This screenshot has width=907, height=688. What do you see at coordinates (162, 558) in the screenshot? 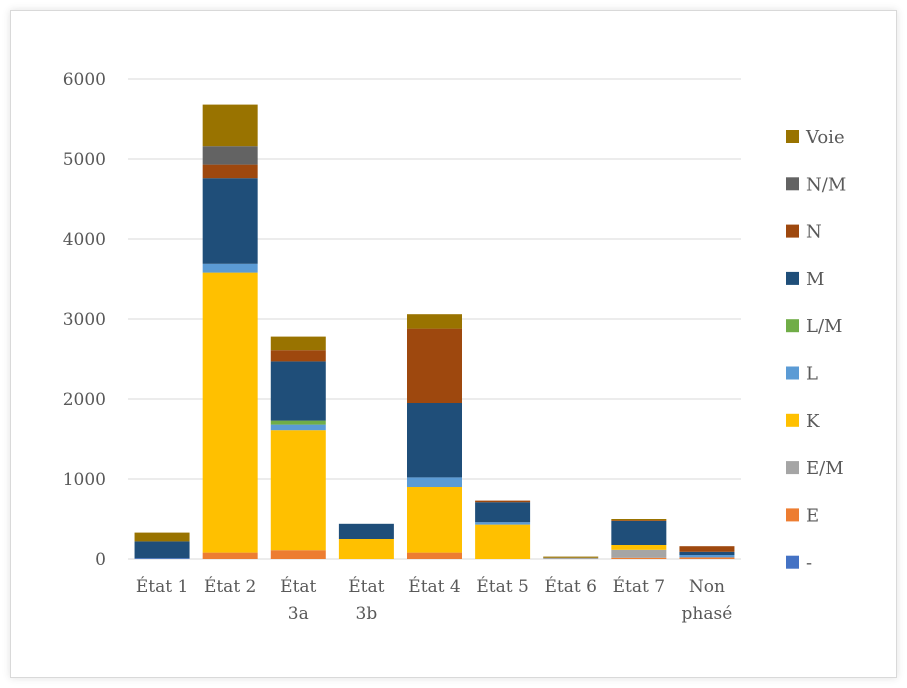
I see `bar-segment-0-dash` at bounding box center [162, 558].